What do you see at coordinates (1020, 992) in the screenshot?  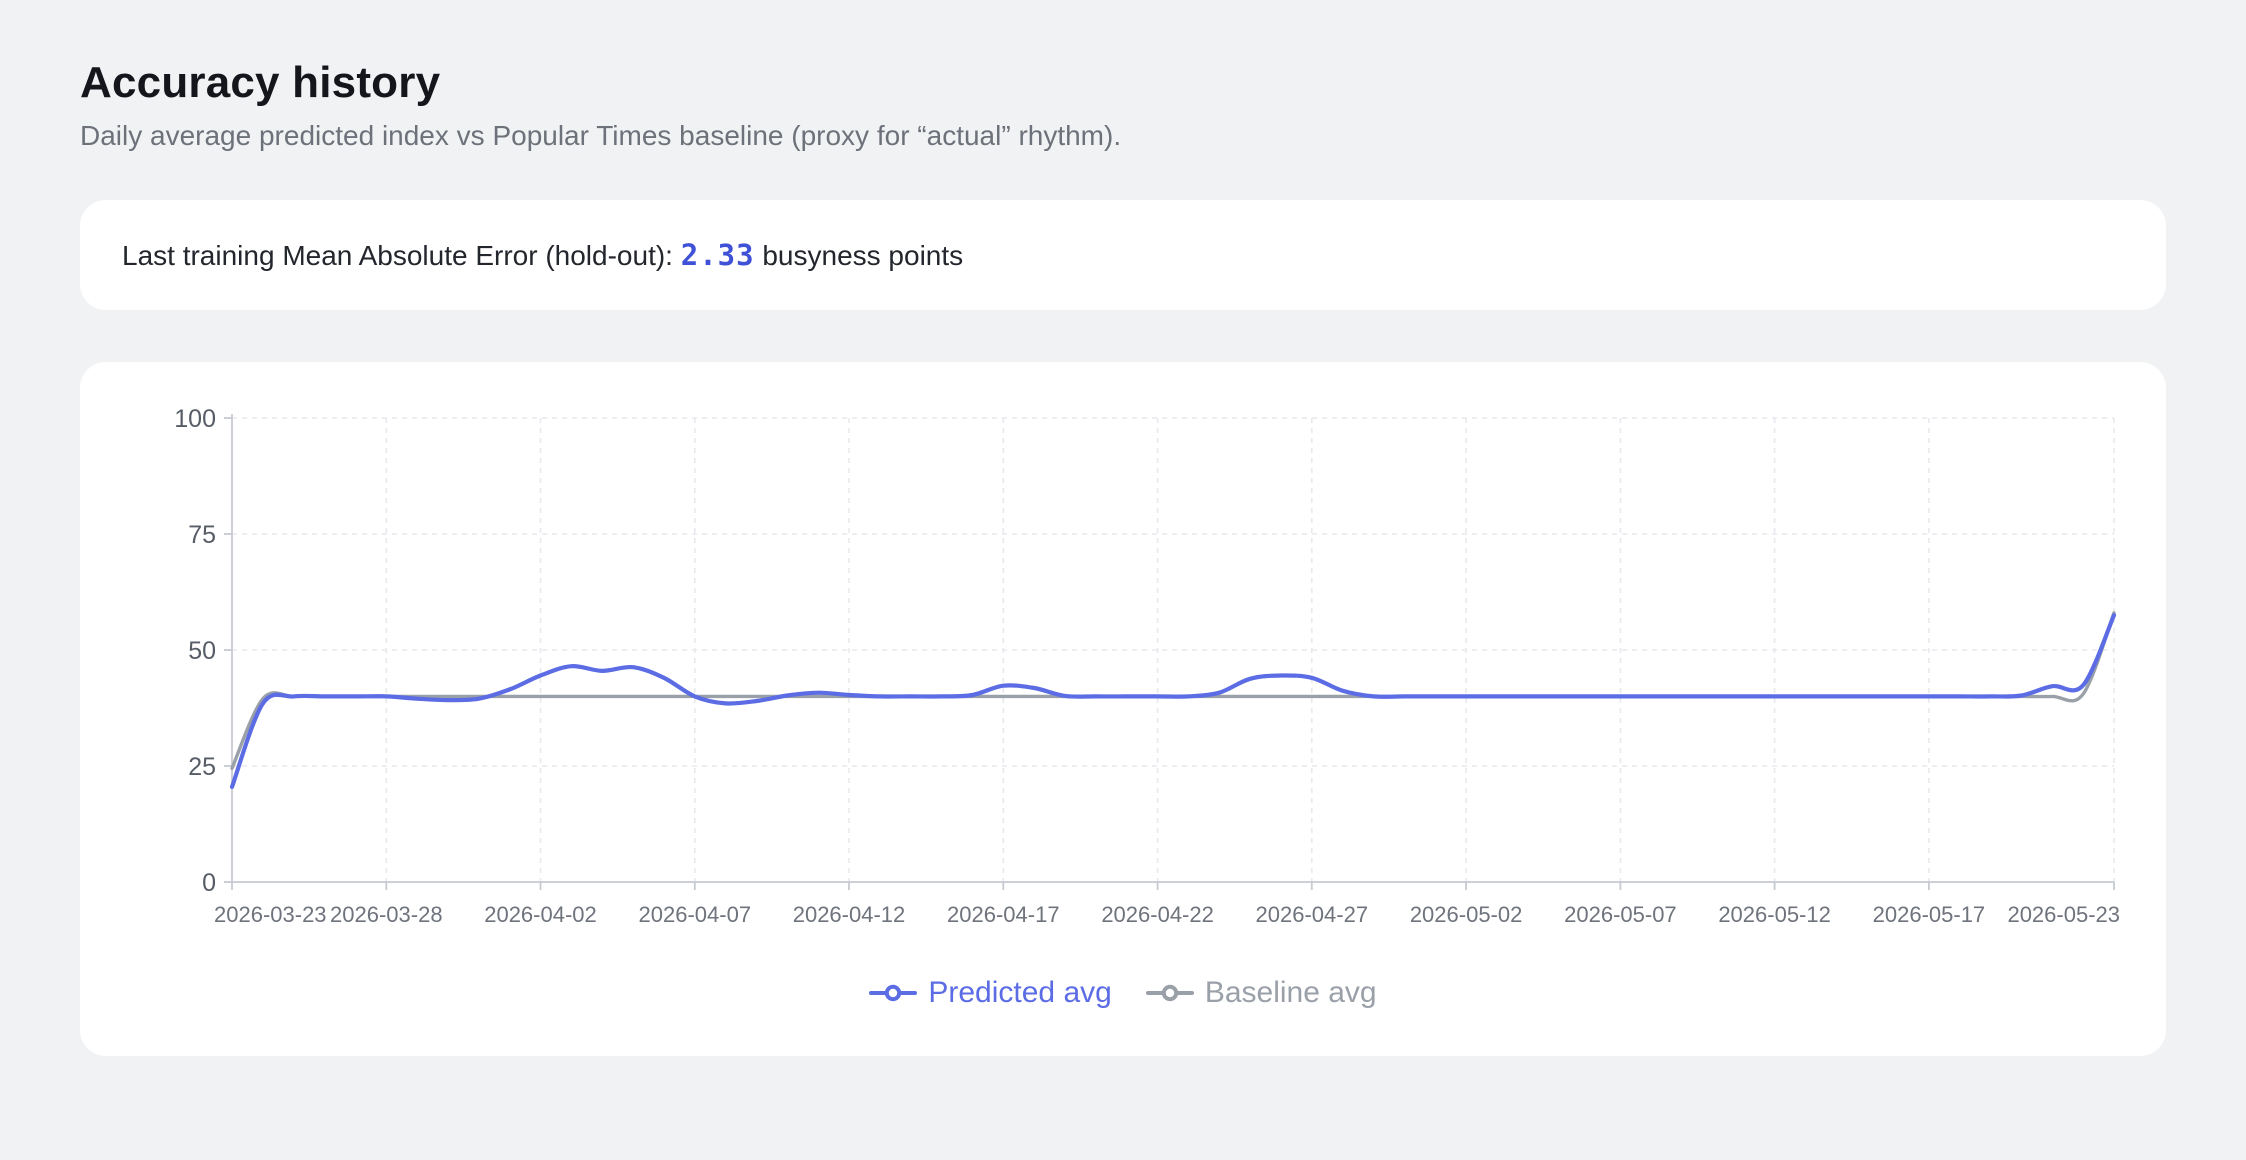 I see `legend-label-predicted-avg: Predicted avg` at bounding box center [1020, 992].